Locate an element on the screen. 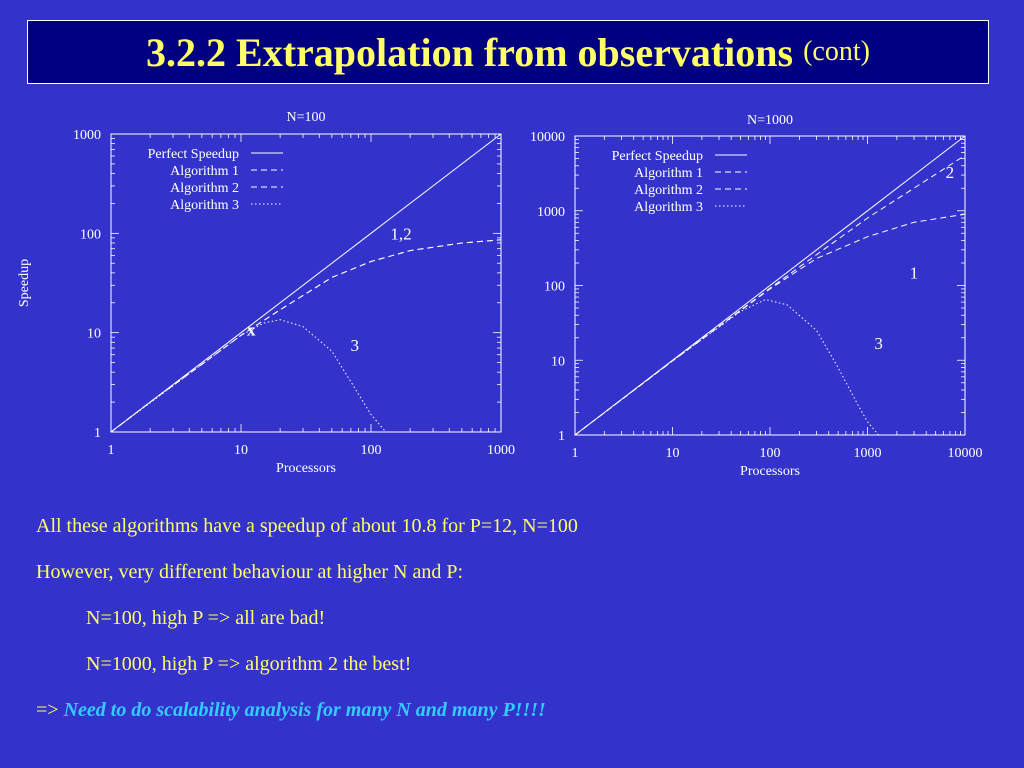 The image size is (1024, 768). text-line-3: N=100, high P => all are bad! is located at coordinates (206, 618).